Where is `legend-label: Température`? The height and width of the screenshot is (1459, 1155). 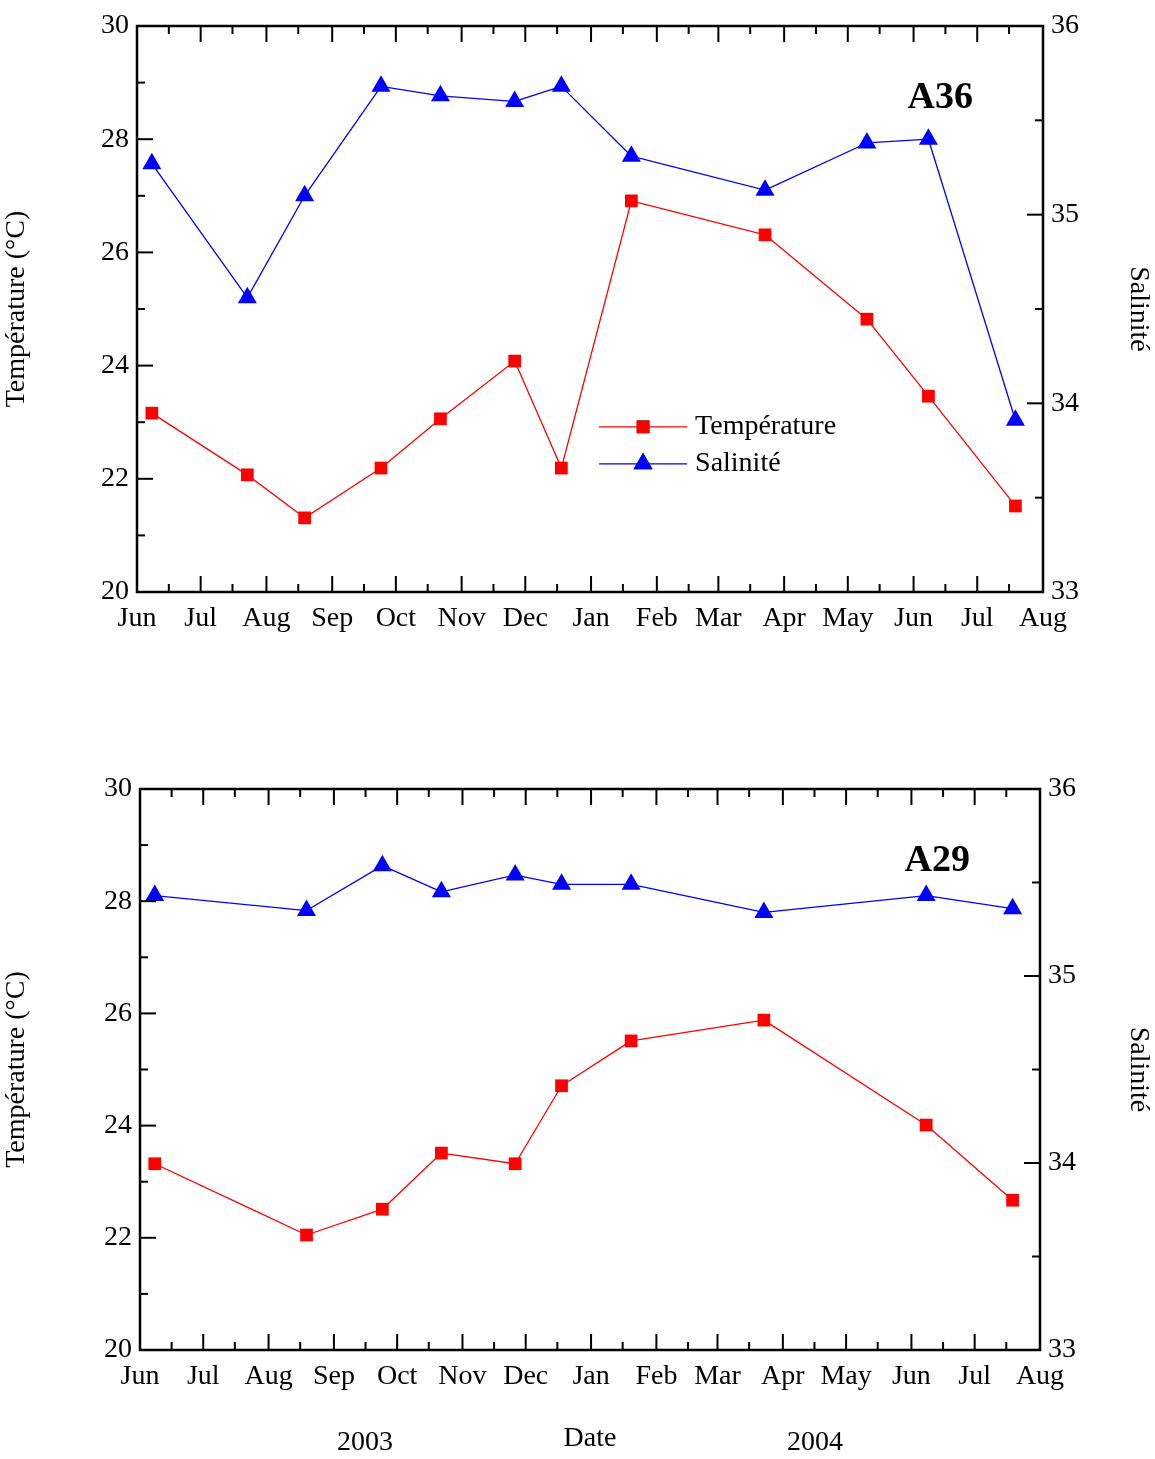 legend-label: Température is located at coordinates (766, 425).